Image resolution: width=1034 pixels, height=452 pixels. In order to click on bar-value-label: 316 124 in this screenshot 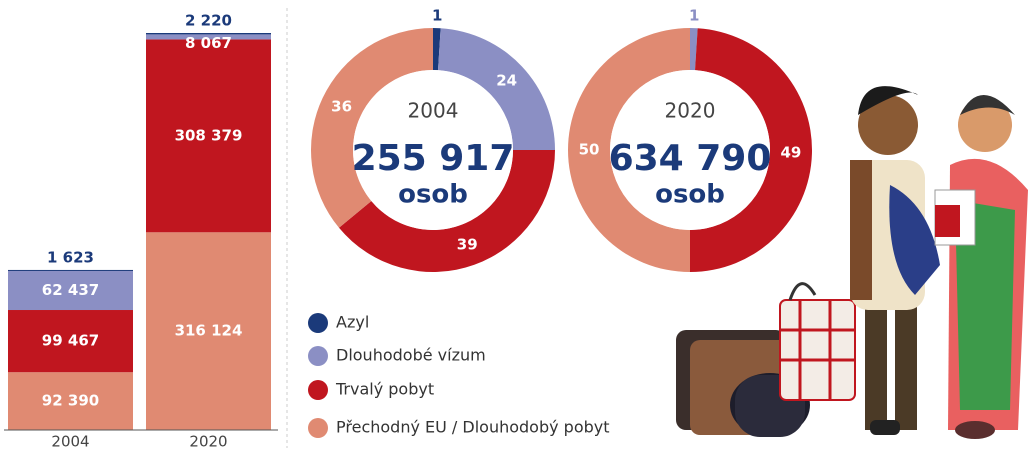, I will do `click(209, 331)`.